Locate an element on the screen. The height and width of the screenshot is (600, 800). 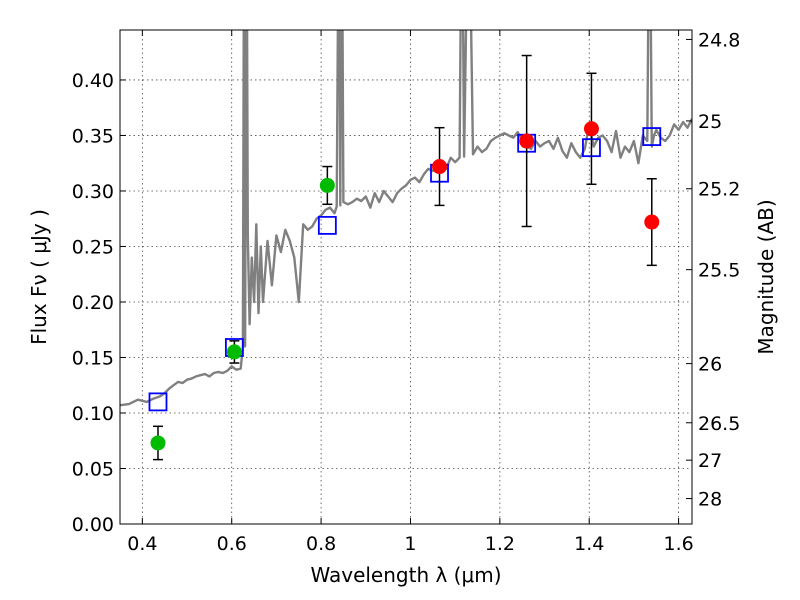
x-tick-label: 0.8 is located at coordinates (321, 544).